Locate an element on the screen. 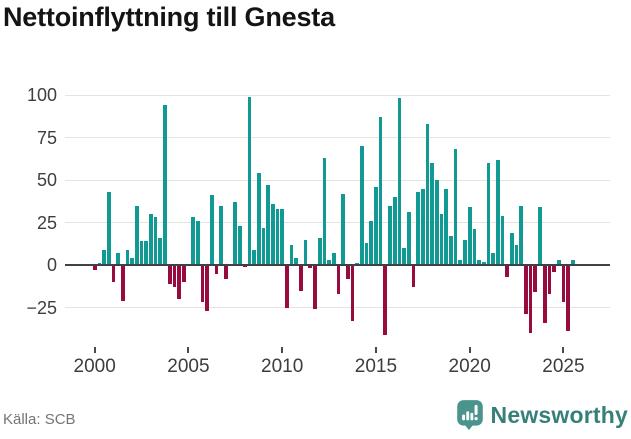  x-axis-label: 2015 is located at coordinates (376, 366).